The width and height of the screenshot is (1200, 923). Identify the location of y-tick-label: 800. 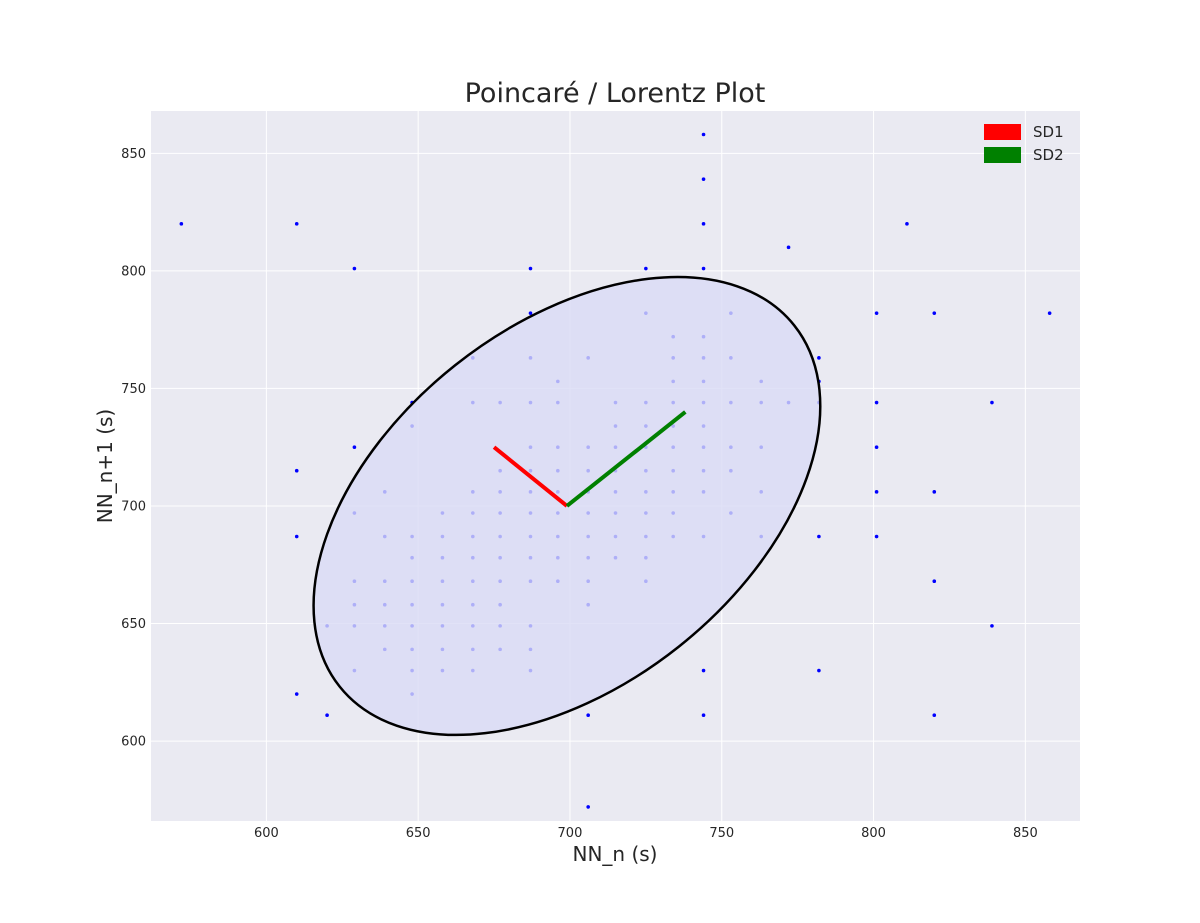
(133, 271).